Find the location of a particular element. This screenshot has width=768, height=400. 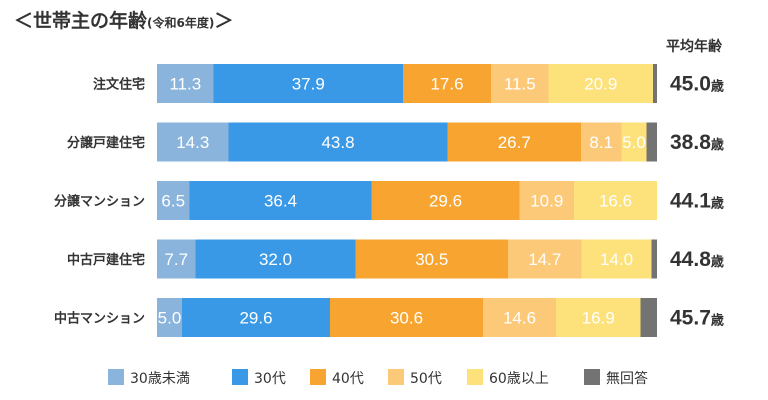

segment-value-label: 43.8 is located at coordinates (337, 142).